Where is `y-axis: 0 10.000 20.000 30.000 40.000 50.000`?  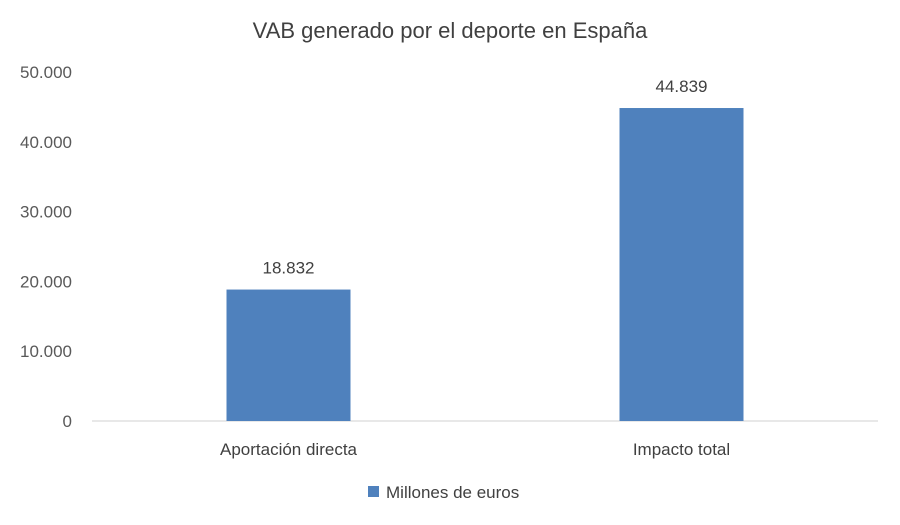 y-axis: 0 10.000 20.000 30.000 40.000 50.000 is located at coordinates (46, 247).